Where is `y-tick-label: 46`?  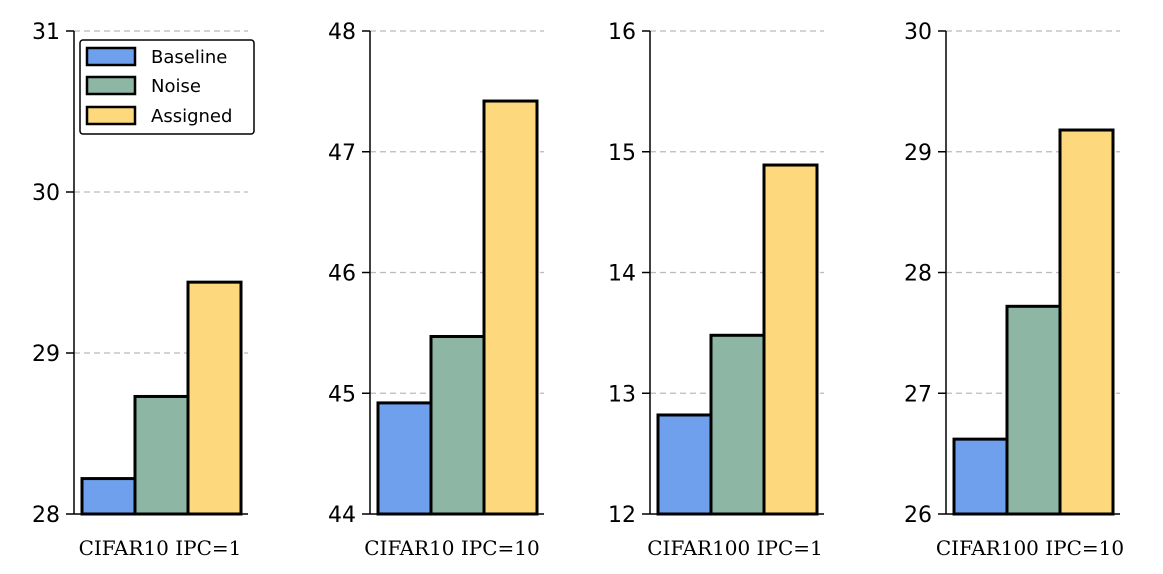 y-tick-label: 46 is located at coordinates (342, 274).